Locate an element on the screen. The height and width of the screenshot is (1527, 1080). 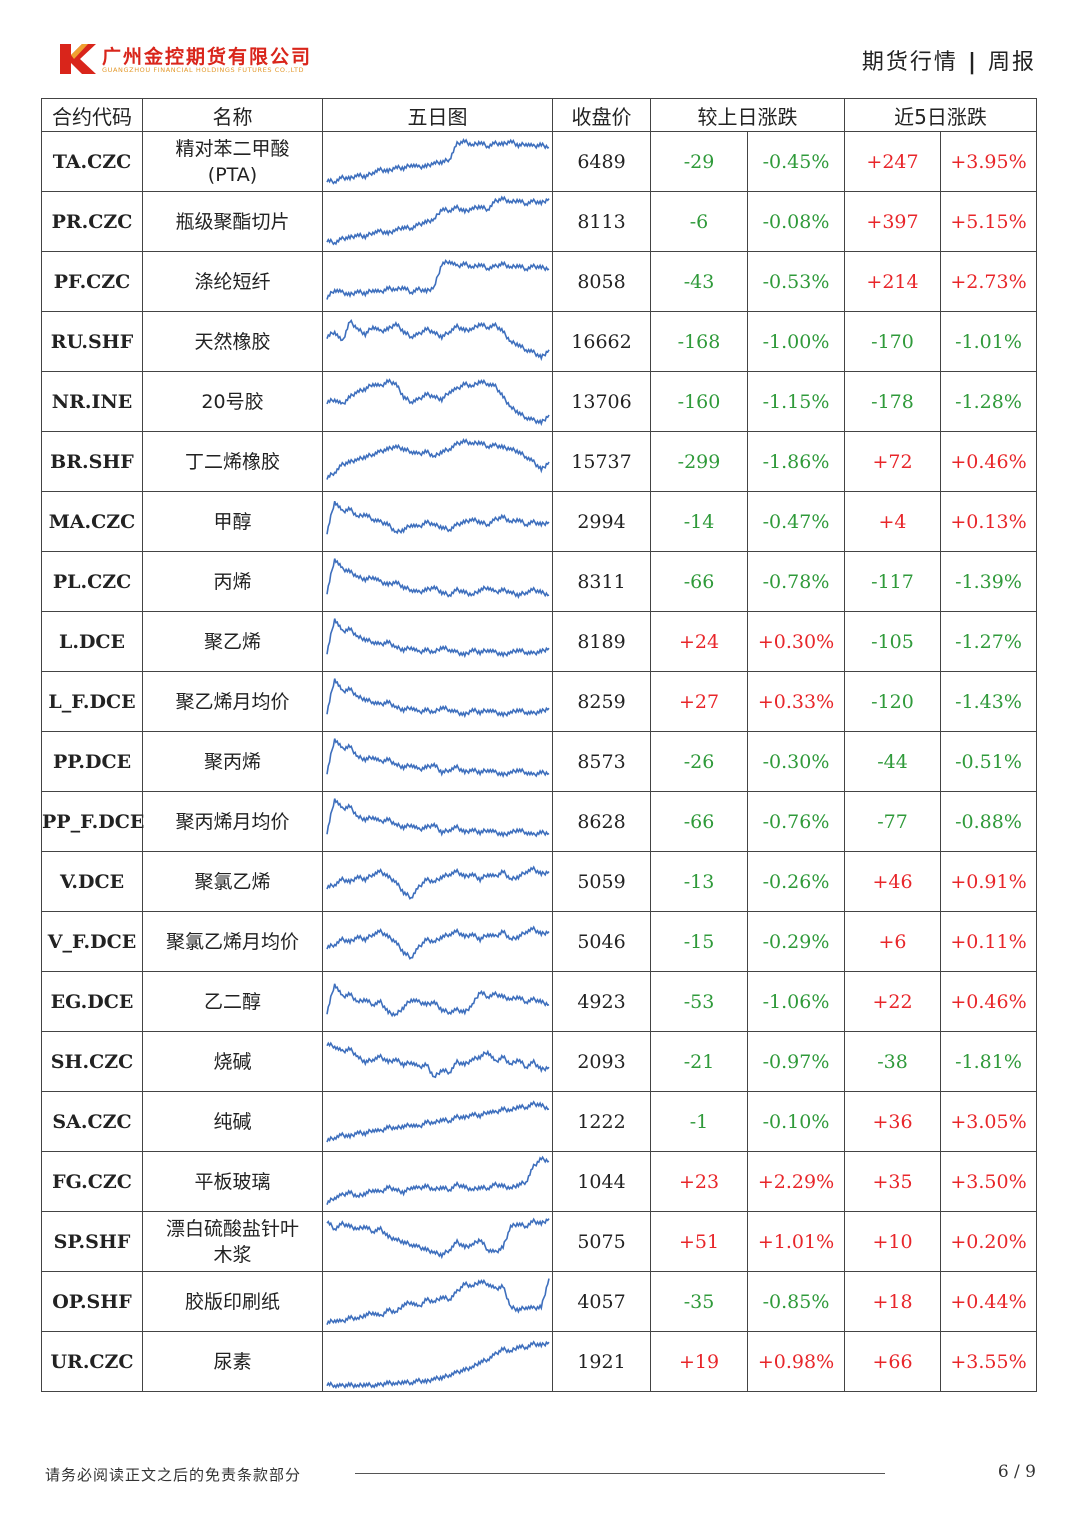
daily-change: -13 is located at coordinates (699, 881).